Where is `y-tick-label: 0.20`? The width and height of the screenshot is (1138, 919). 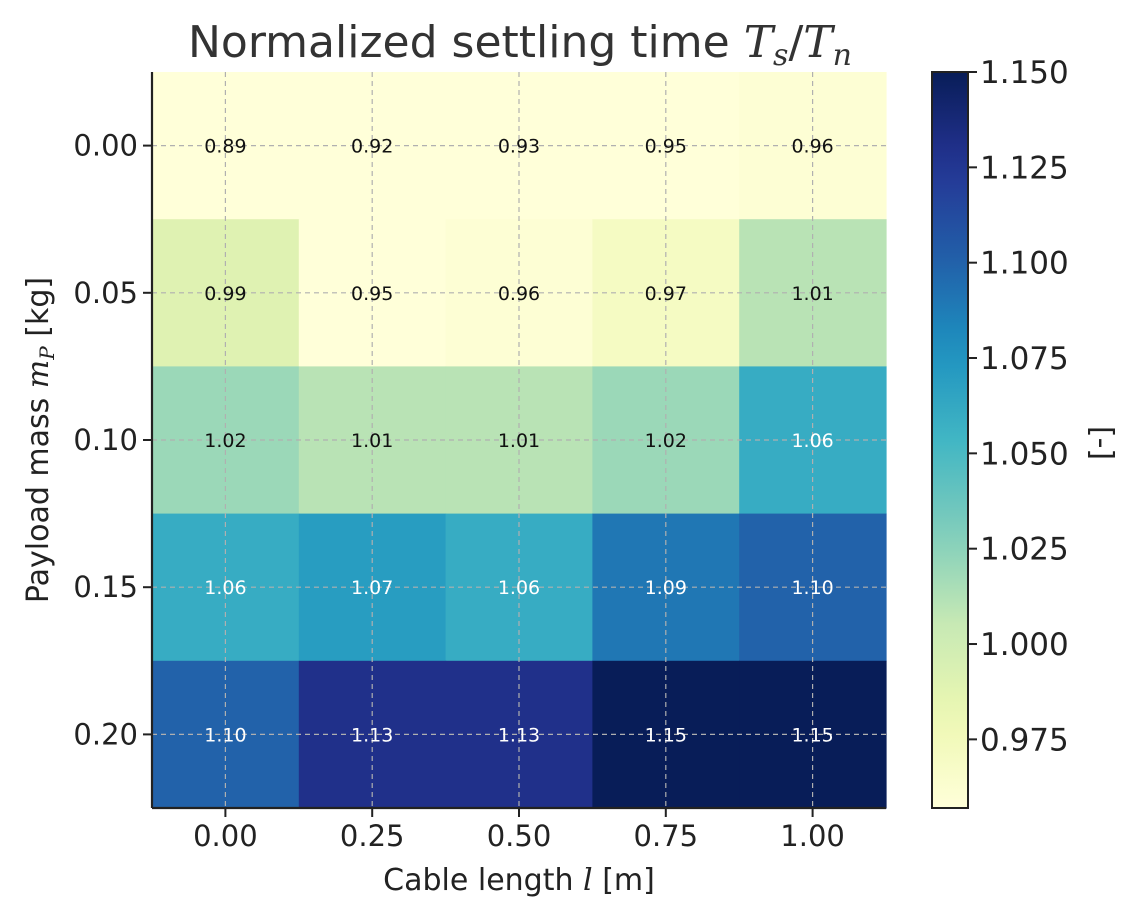
y-tick-label: 0.20 is located at coordinates (105, 734).